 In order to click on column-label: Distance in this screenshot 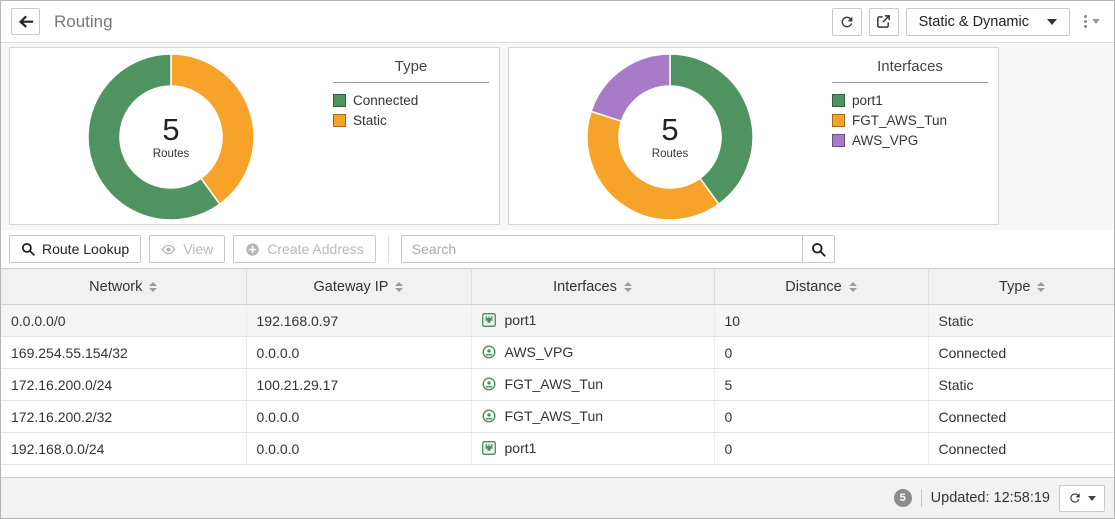, I will do `click(813, 286)`.